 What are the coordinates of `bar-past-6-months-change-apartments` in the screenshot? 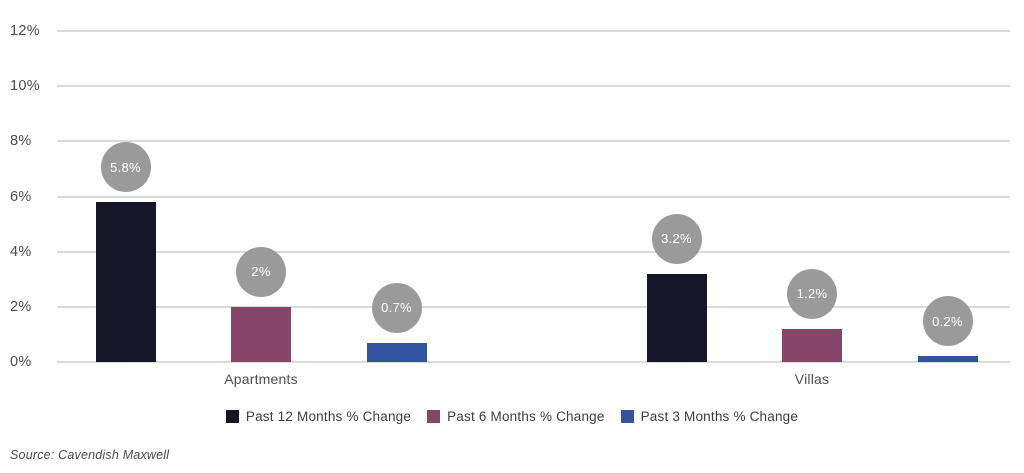 It's located at (261, 334).